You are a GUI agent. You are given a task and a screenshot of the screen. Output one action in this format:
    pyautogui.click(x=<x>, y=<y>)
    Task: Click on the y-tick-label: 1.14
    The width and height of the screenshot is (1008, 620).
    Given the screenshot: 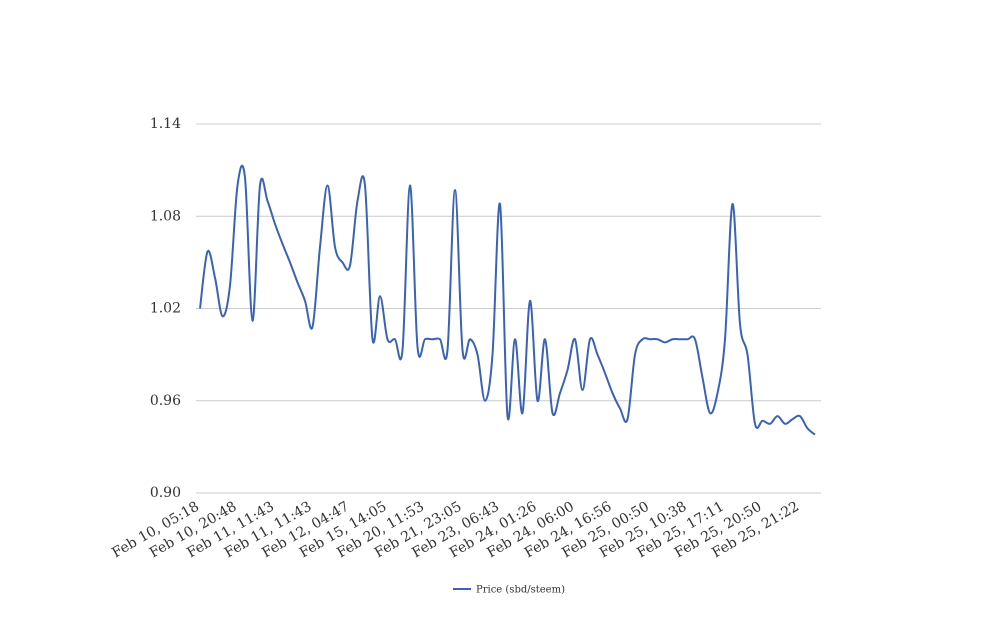 What is the action you would take?
    pyautogui.click(x=165, y=124)
    